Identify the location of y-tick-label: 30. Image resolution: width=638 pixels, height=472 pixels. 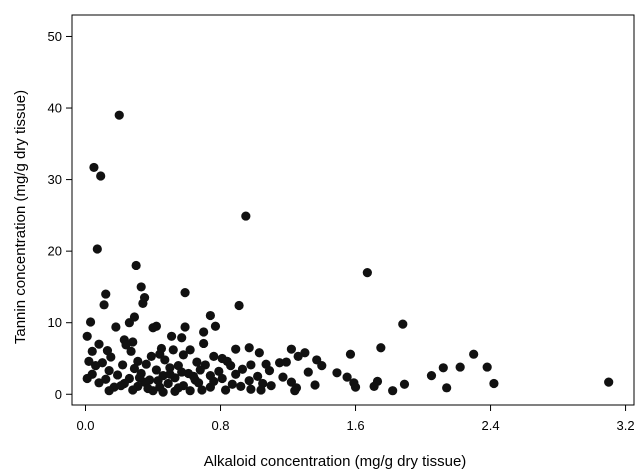
(55, 179).